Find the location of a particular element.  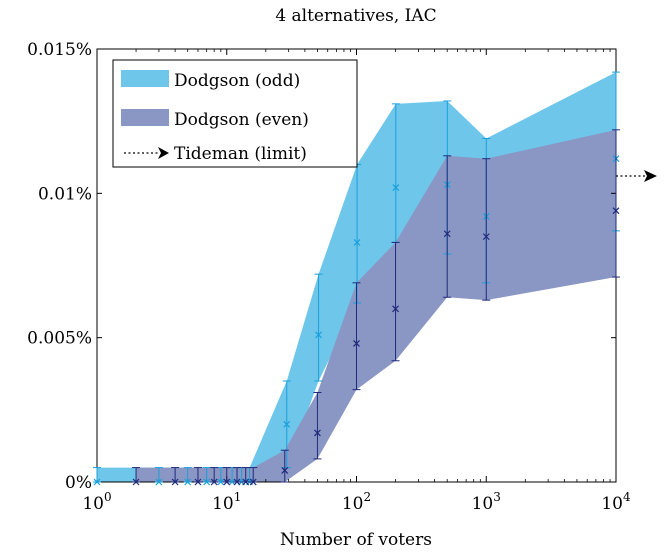

x-tick-base-4: 10 is located at coordinates (612, 504).